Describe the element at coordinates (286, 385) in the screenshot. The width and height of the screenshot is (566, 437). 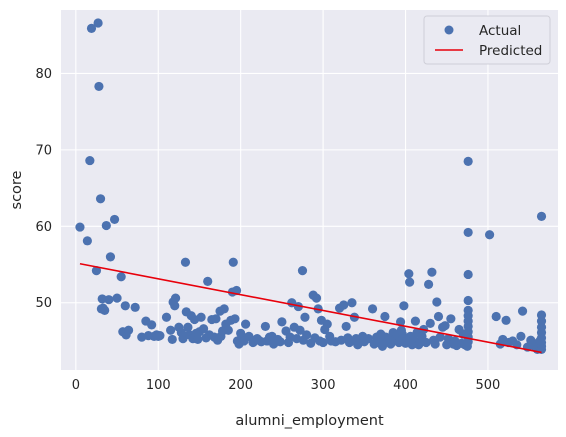
I see `x-tick-labels: 0 100 200 300 400 500` at that location.